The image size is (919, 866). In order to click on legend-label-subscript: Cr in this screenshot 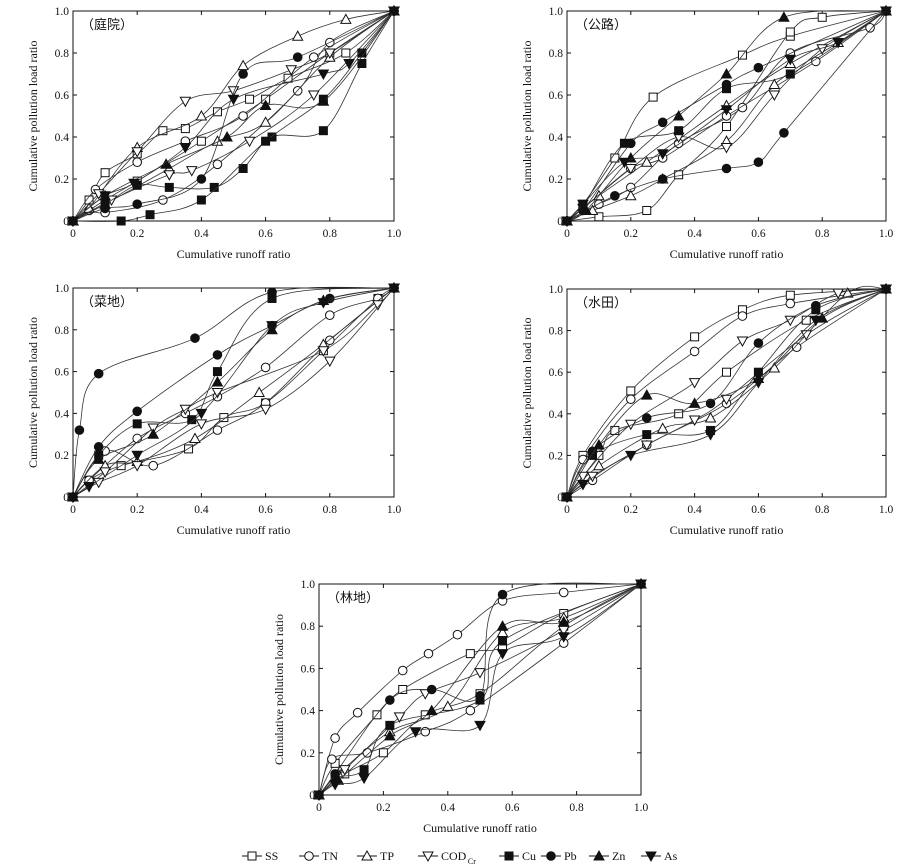, I will do `click(472, 861)`.